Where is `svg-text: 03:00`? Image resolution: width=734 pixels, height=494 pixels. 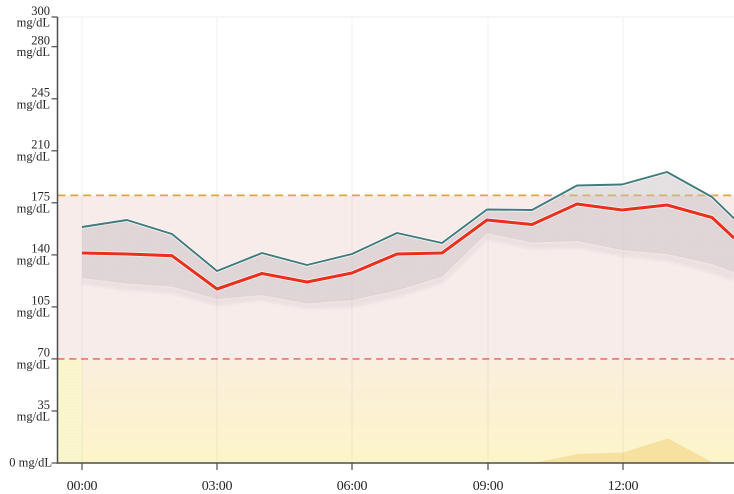
svg-text: 03:00 is located at coordinates (217, 486).